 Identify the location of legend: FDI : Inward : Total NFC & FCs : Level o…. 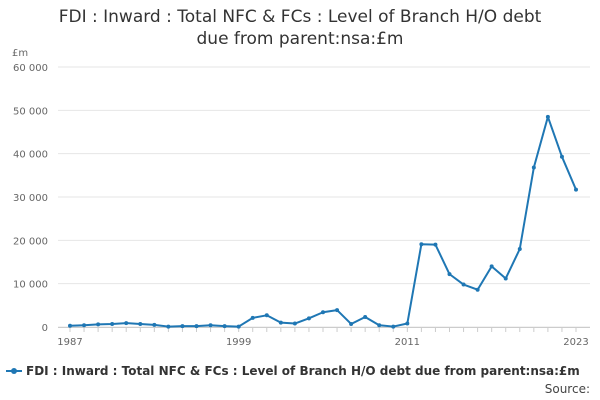
(293, 371).